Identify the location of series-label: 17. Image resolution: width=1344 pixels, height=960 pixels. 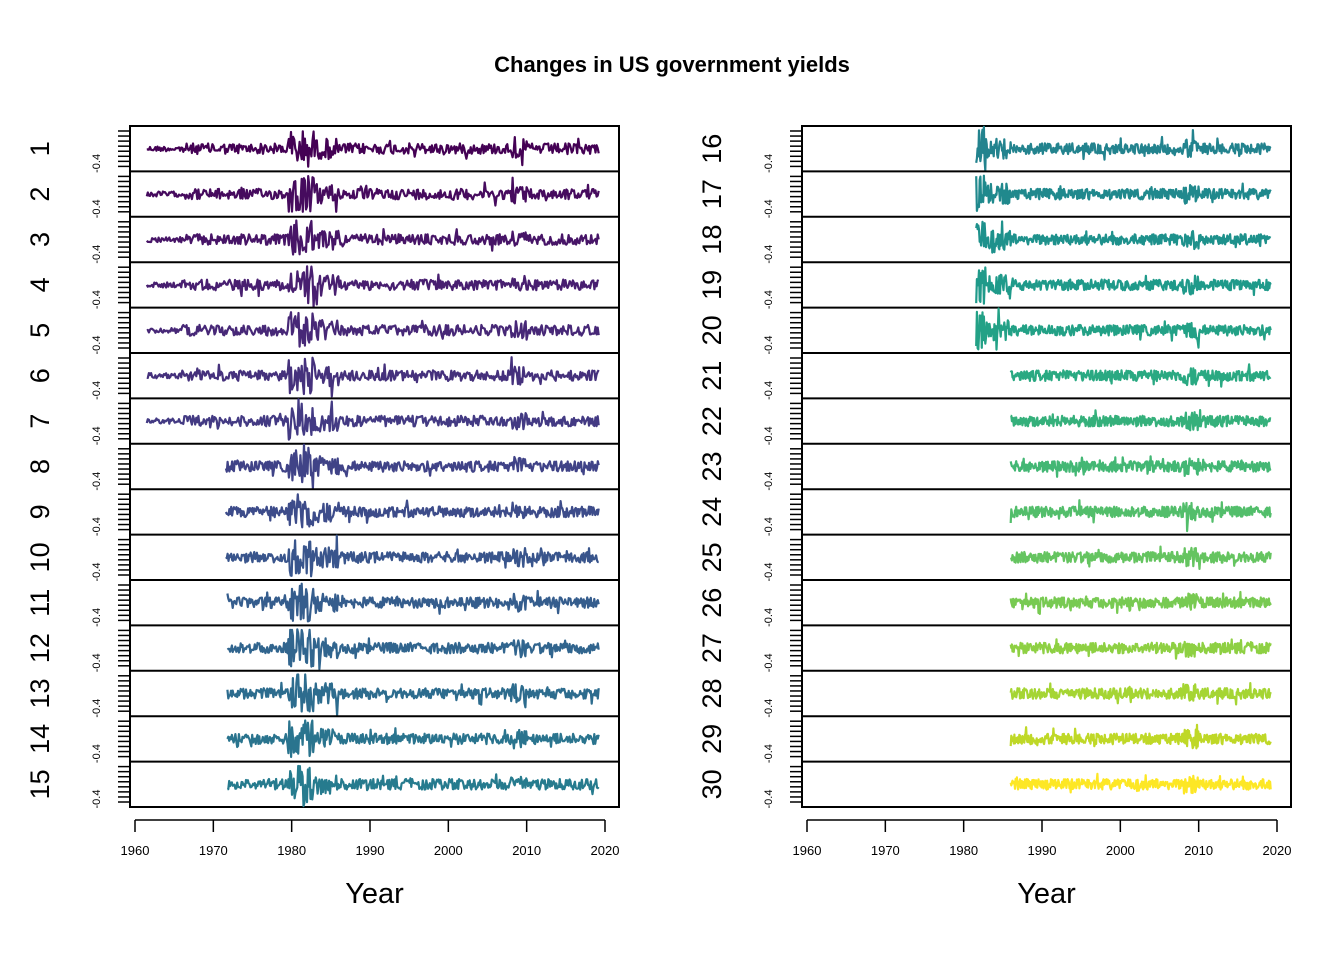
(712, 194).